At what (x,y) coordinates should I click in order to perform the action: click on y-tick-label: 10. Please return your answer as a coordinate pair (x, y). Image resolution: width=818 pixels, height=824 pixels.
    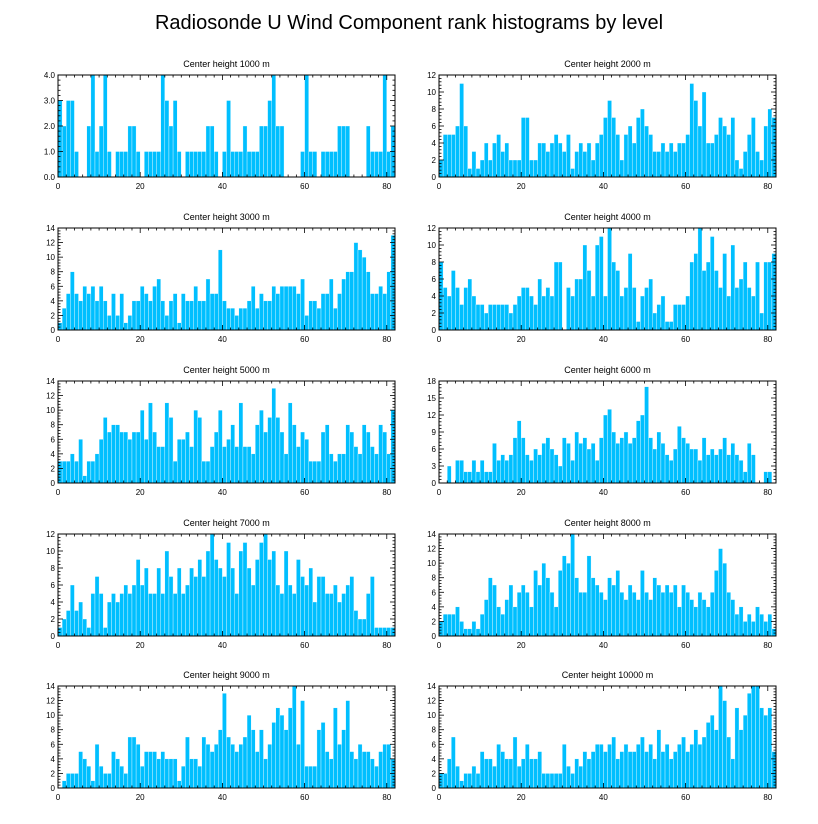
    Looking at the image, I should click on (431, 563).